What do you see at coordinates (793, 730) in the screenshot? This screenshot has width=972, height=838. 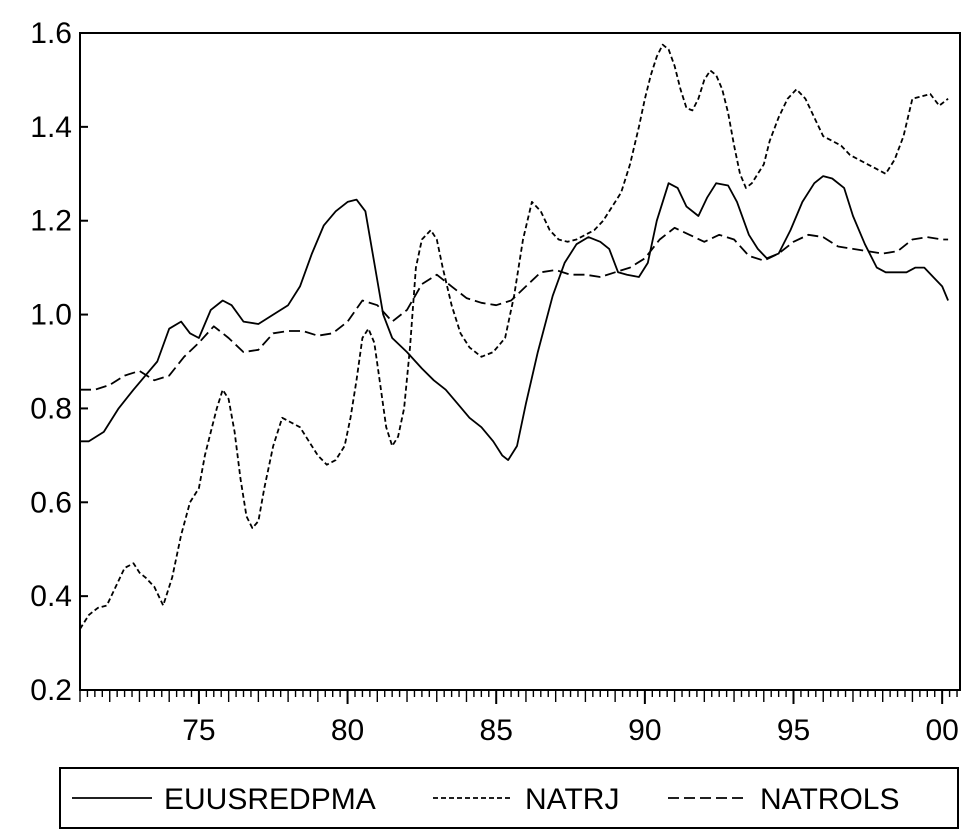 I see `x-tick-label: 95` at bounding box center [793, 730].